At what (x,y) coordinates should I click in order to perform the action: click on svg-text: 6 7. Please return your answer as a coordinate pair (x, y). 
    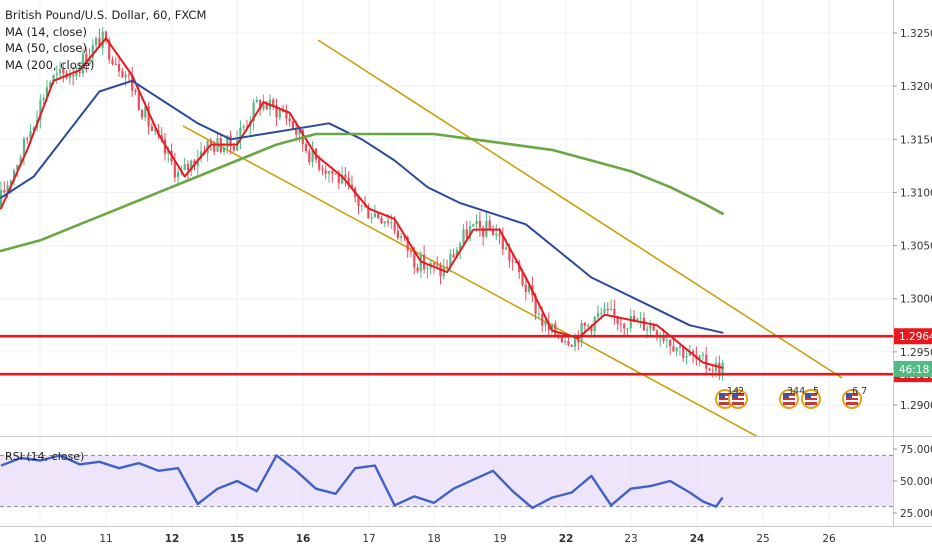
    Looking at the image, I should click on (859, 391).